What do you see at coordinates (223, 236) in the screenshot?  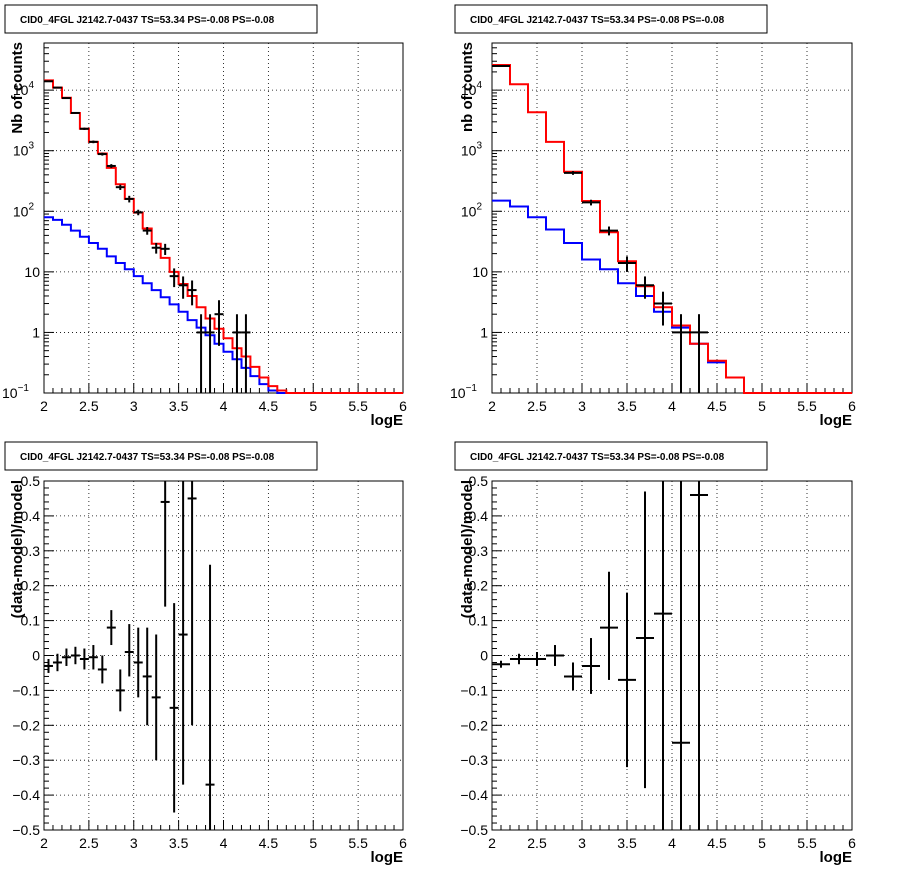 I see `model-total-histogram` at bounding box center [223, 236].